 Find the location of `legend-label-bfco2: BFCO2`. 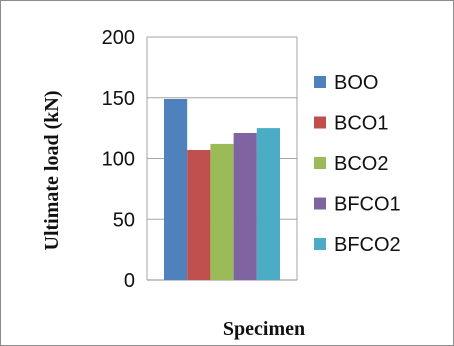

legend-label-bfco2: BFCO2 is located at coordinates (367, 245).